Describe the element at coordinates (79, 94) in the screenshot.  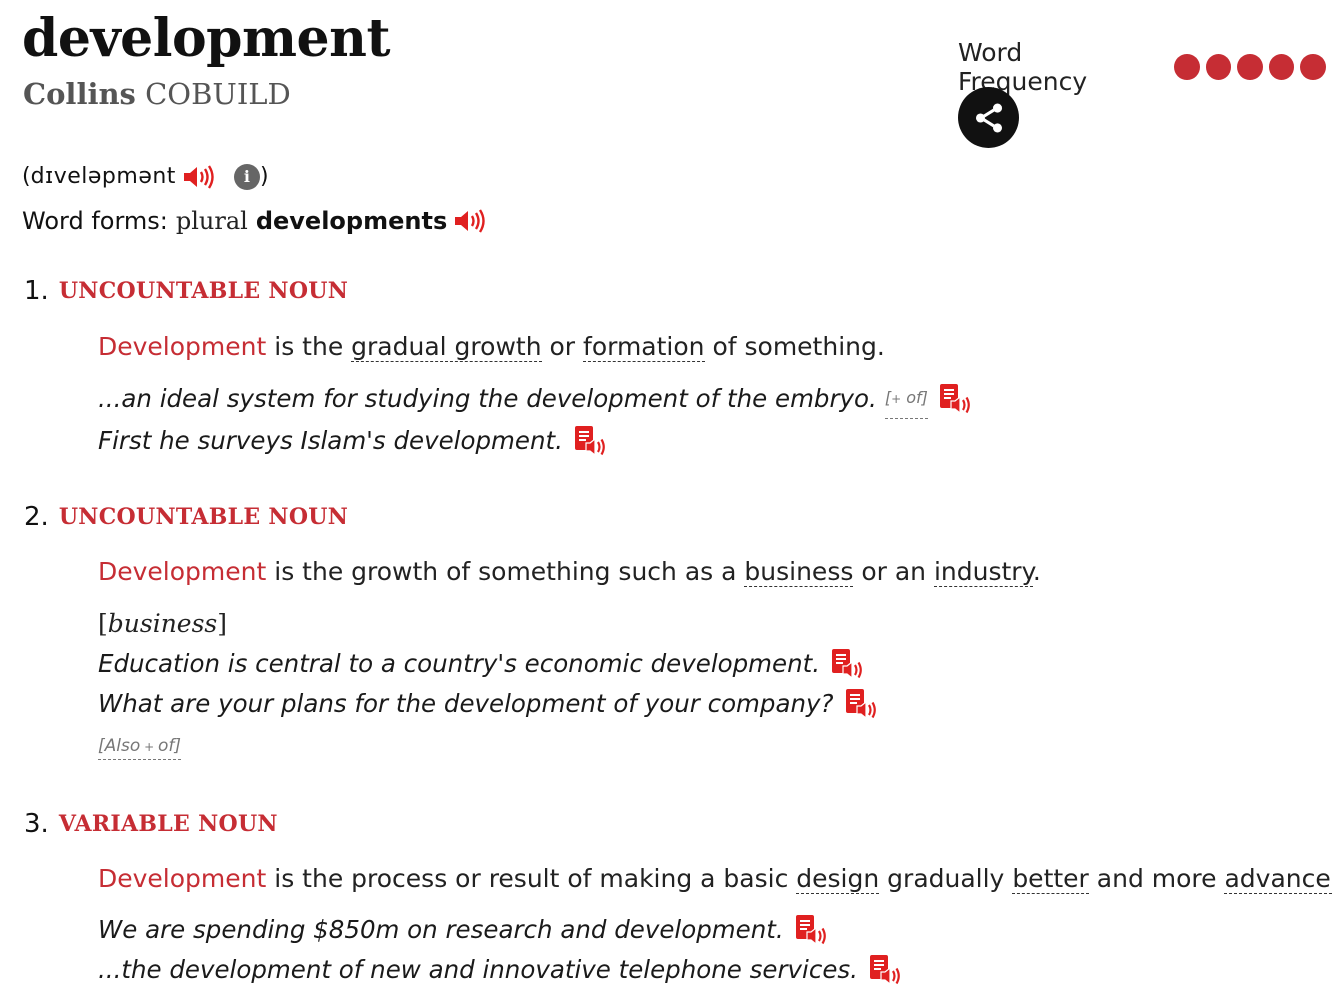
I see `brand-collins: Collins` at that location.